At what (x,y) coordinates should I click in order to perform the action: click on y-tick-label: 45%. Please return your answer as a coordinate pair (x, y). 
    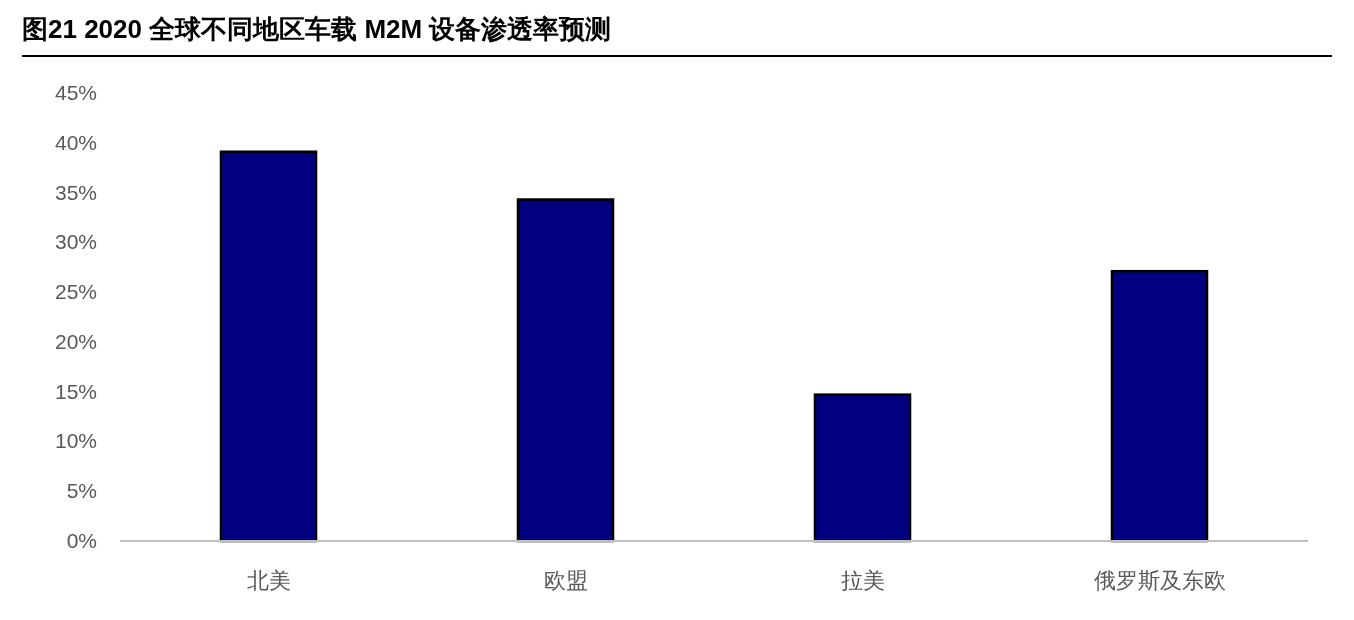
    Looking at the image, I should click on (75, 92).